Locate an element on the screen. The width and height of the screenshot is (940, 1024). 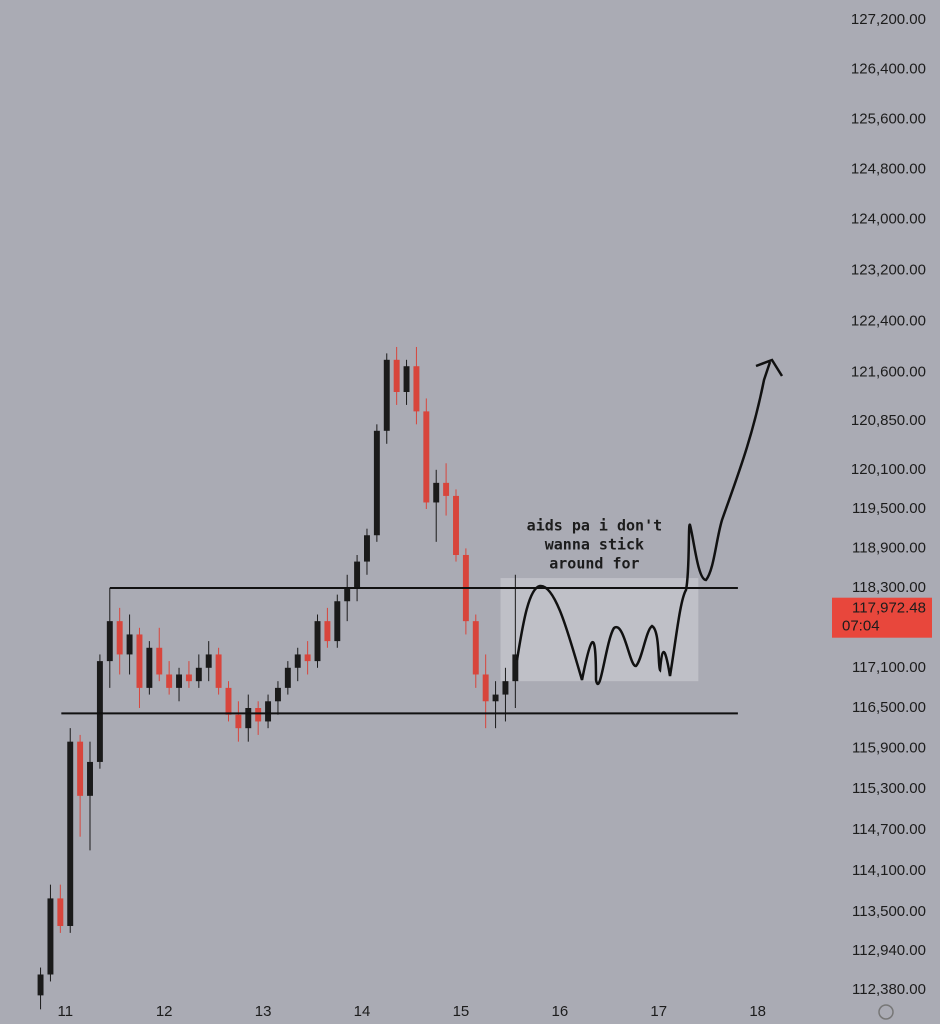
y-tick-label: 112,380.00 is located at coordinates (889, 989).